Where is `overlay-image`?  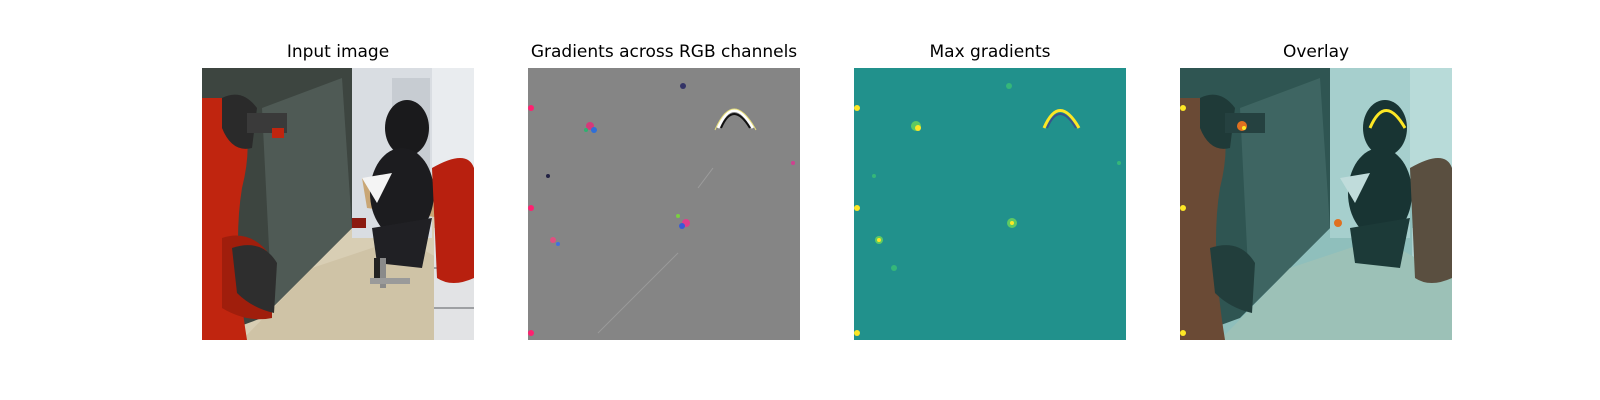
overlay-image is located at coordinates (1316, 204).